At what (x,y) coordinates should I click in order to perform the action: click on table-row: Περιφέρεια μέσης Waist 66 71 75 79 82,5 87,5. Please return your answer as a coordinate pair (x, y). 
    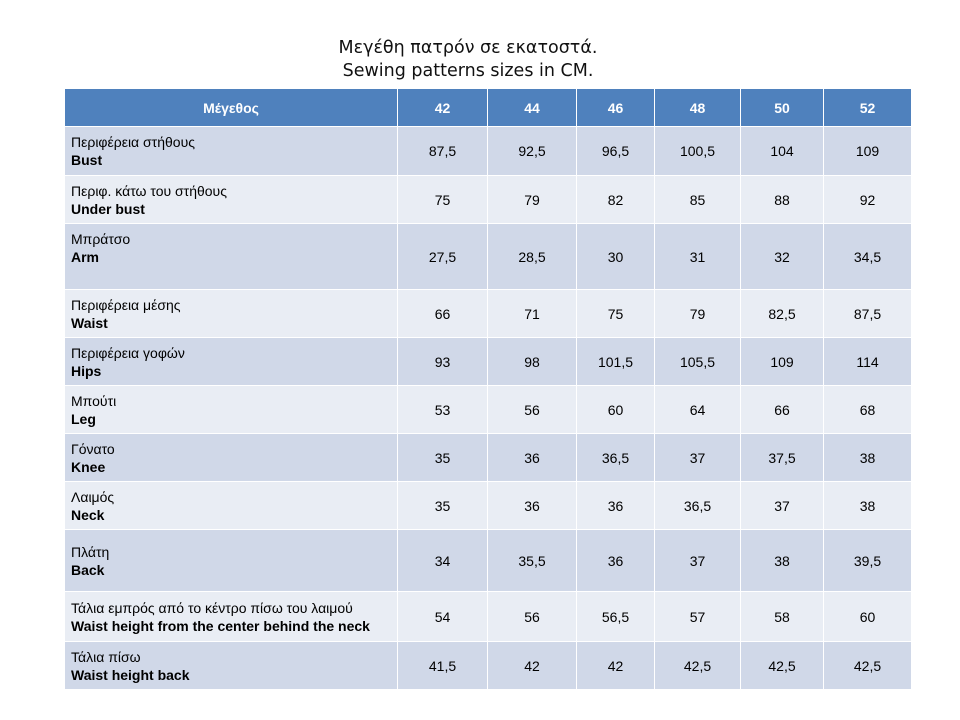
    Looking at the image, I should click on (488, 313).